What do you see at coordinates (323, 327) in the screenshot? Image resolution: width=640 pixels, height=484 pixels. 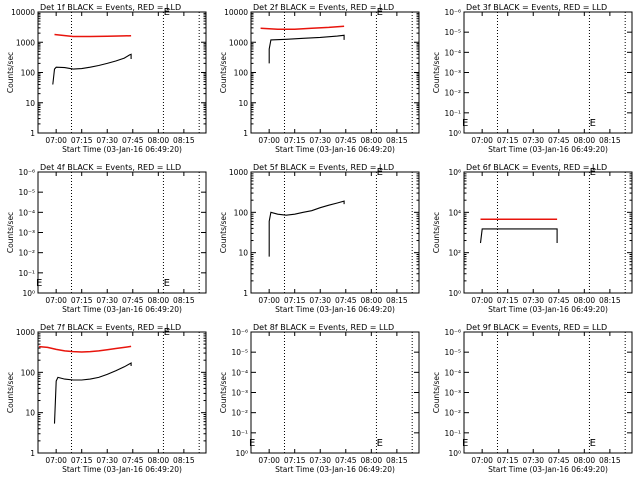 I see `plot-title: Det 8f BLACK = Events, RED = LLD` at bounding box center [323, 327].